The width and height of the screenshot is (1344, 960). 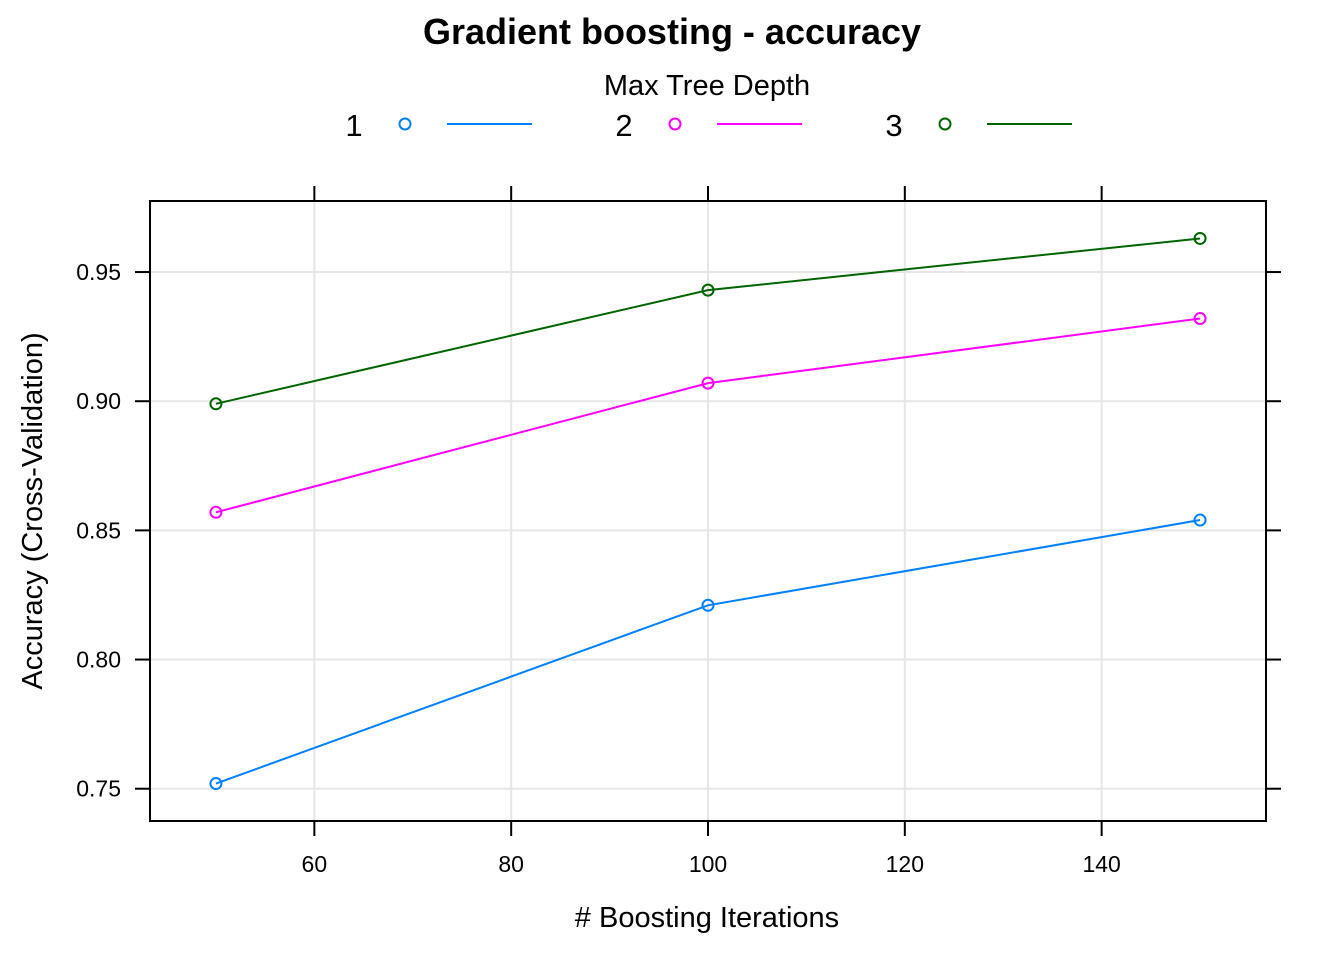 I want to click on y-tick-label: 0.90, so click(x=98, y=401).